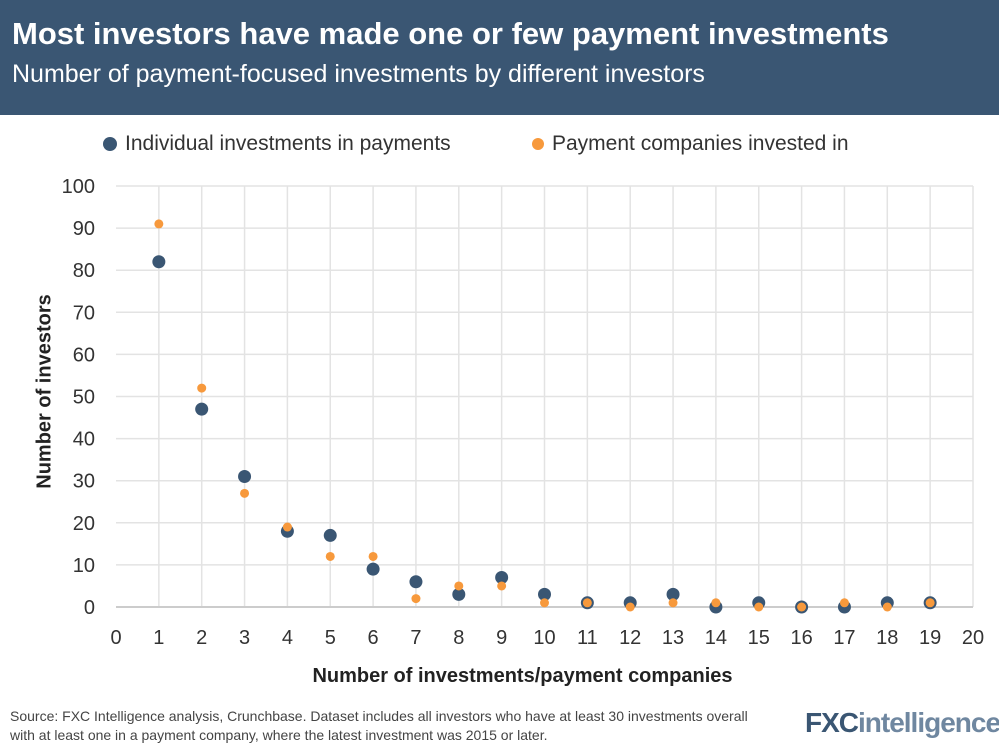  I want to click on y-tick-label: 10, so click(84, 566).